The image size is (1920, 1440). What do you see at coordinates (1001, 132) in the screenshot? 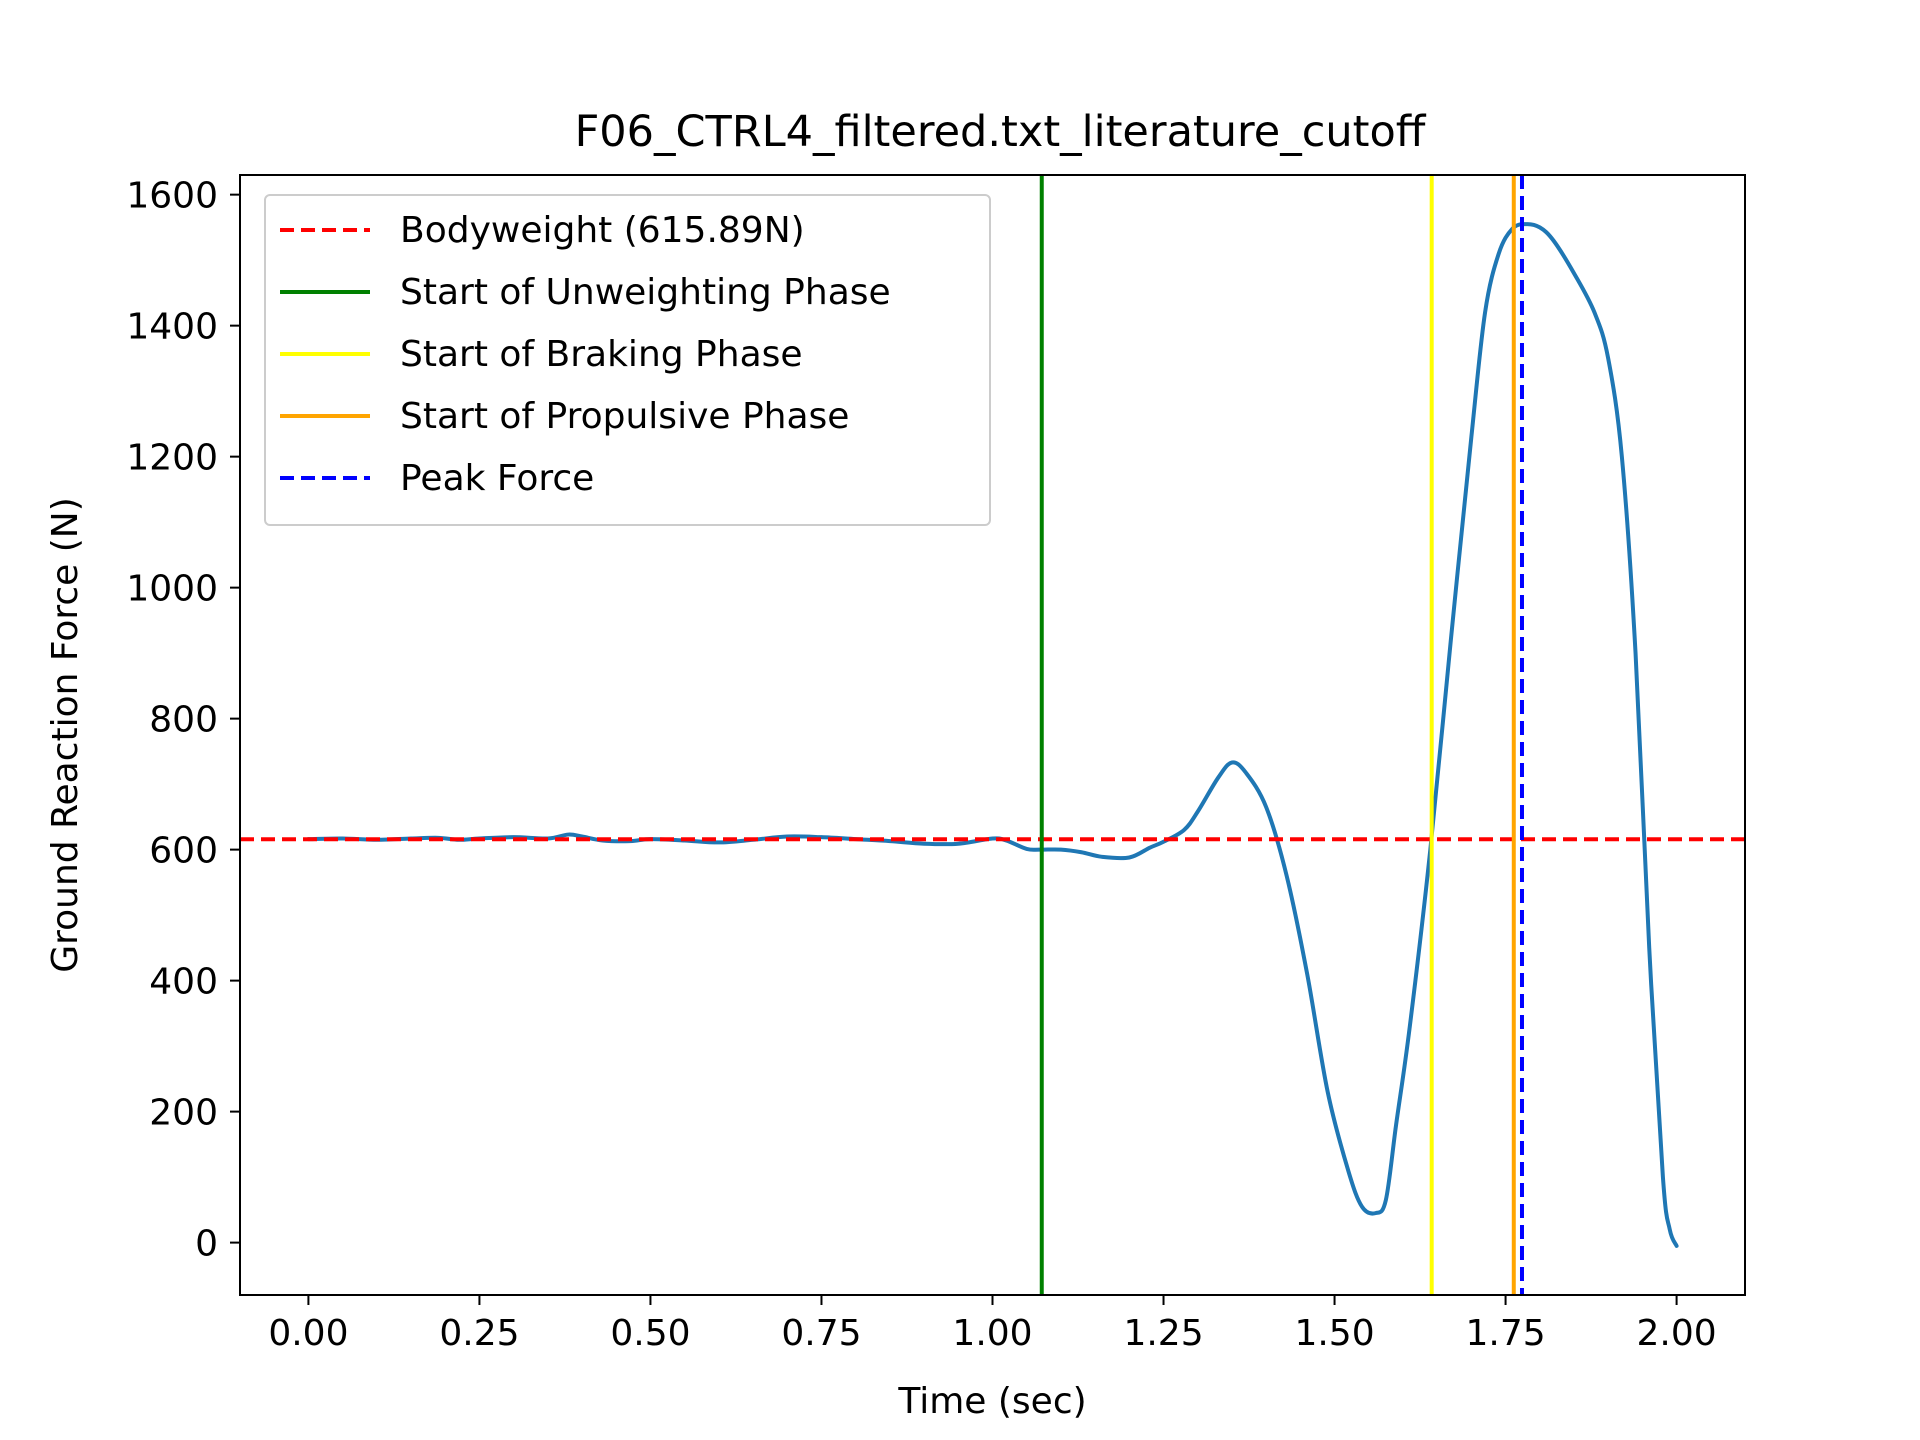
I see `chart-title: F06_CTRL4_filtered.txt_literature_cutoff` at bounding box center [1001, 132].